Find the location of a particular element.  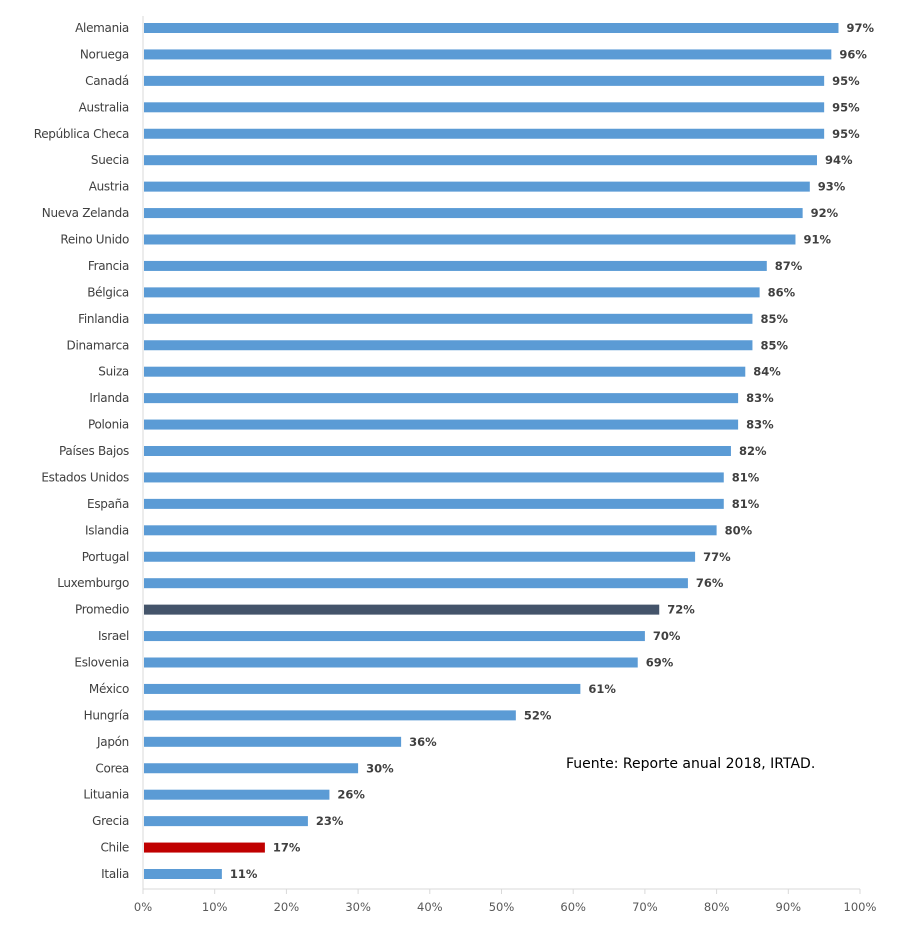

value-label-estados-unidos: 81% is located at coordinates (746, 477).